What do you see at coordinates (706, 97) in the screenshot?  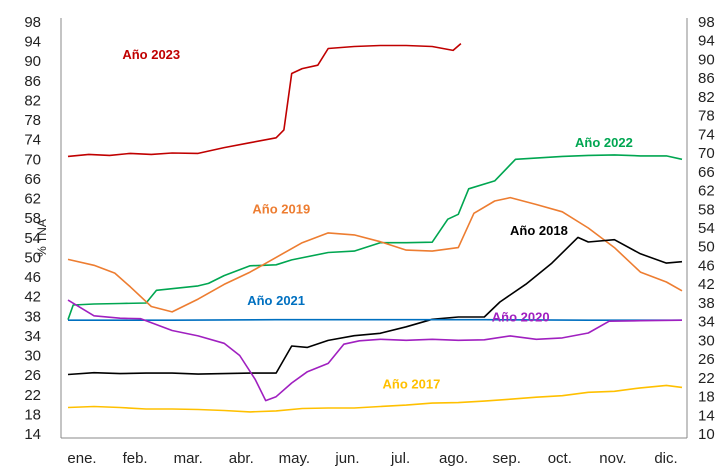 I see `right-tick-label: 82` at bounding box center [706, 97].